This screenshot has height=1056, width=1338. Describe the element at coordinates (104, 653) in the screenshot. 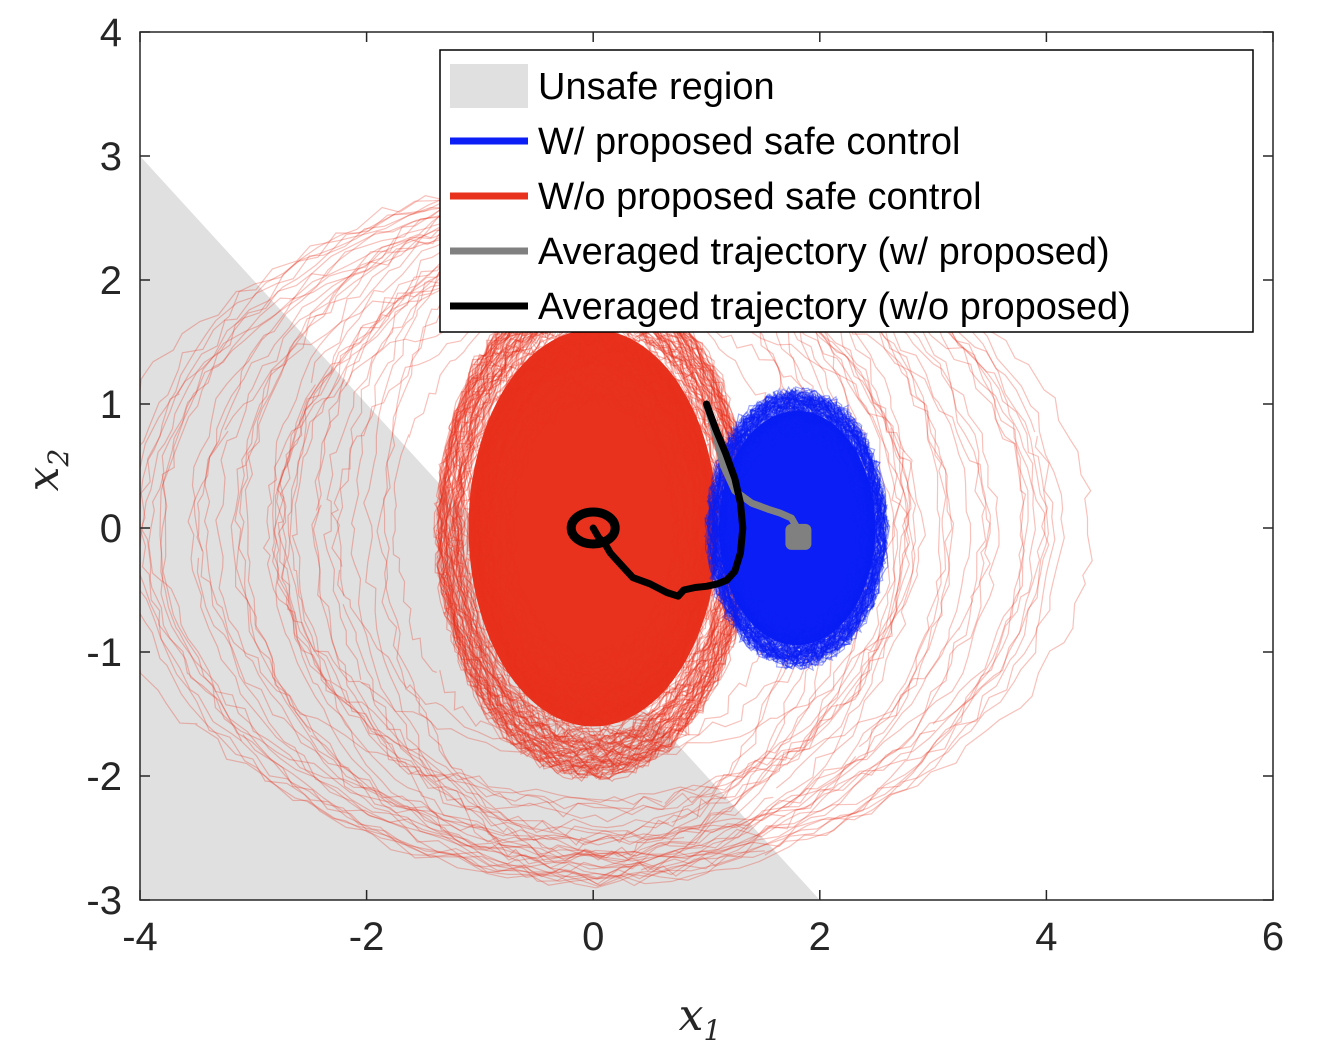

I see `y-tick-label: -1` at that location.